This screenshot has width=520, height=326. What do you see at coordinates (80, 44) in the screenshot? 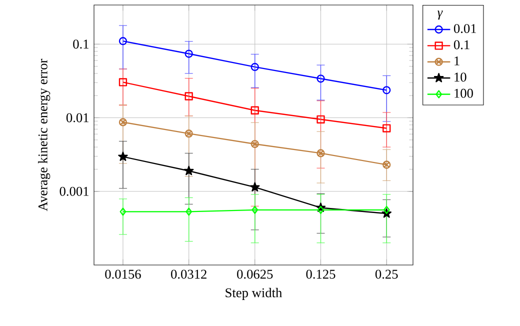
I see `y-tick-label: 0.1` at bounding box center [80, 44].